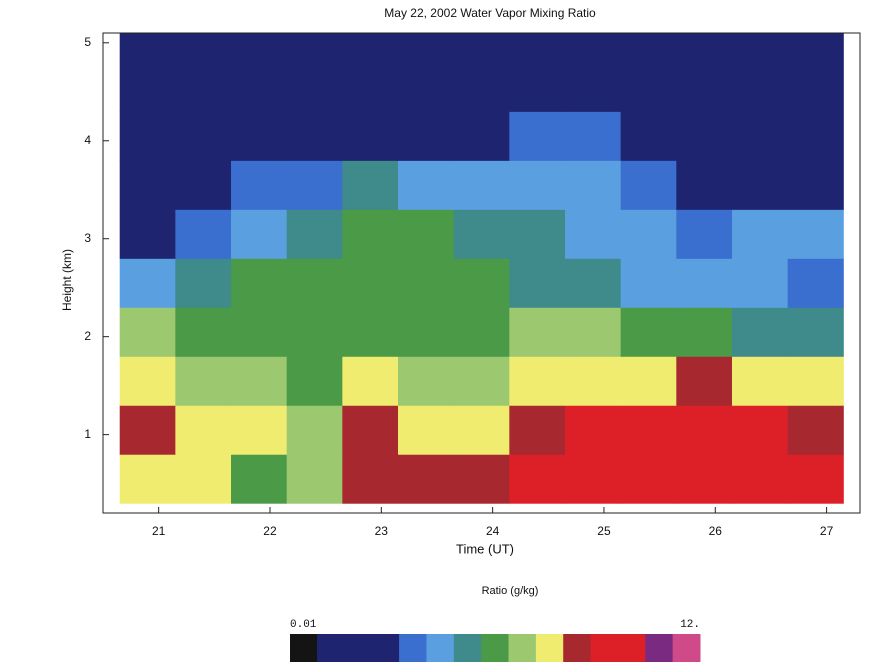 This screenshot has width=871, height=666. Describe the element at coordinates (87, 434) in the screenshot. I see `y-tick-label: 1` at that location.